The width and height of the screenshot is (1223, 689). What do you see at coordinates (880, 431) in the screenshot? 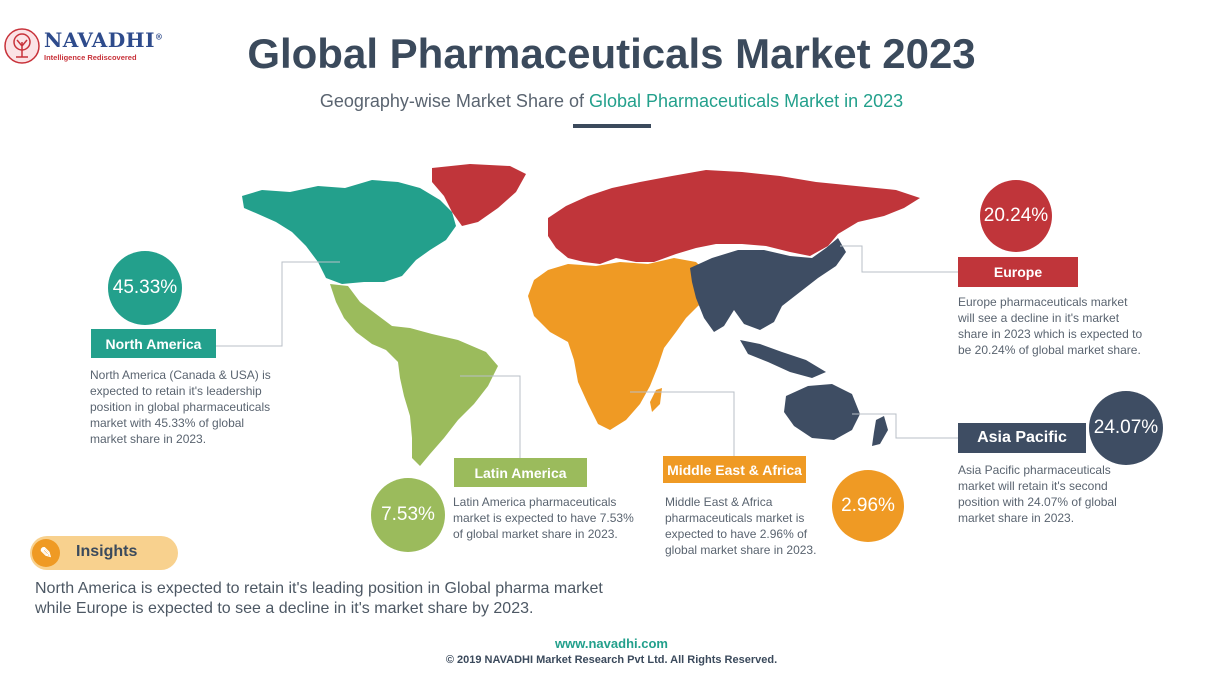
I see `map-region-new-zealand` at bounding box center [880, 431].